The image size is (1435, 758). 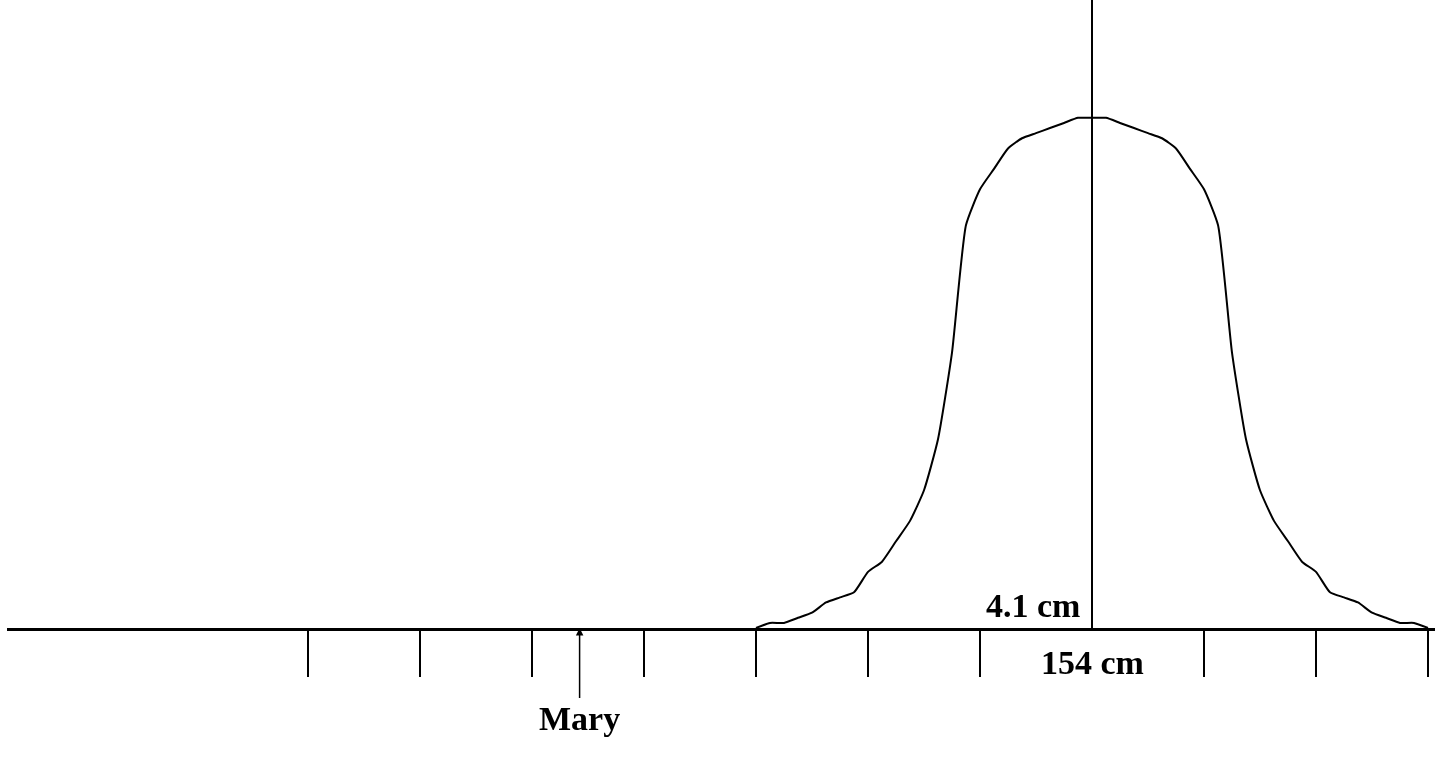 What do you see at coordinates (1092, 662) in the screenshot?
I see `text: 154 cm` at bounding box center [1092, 662].